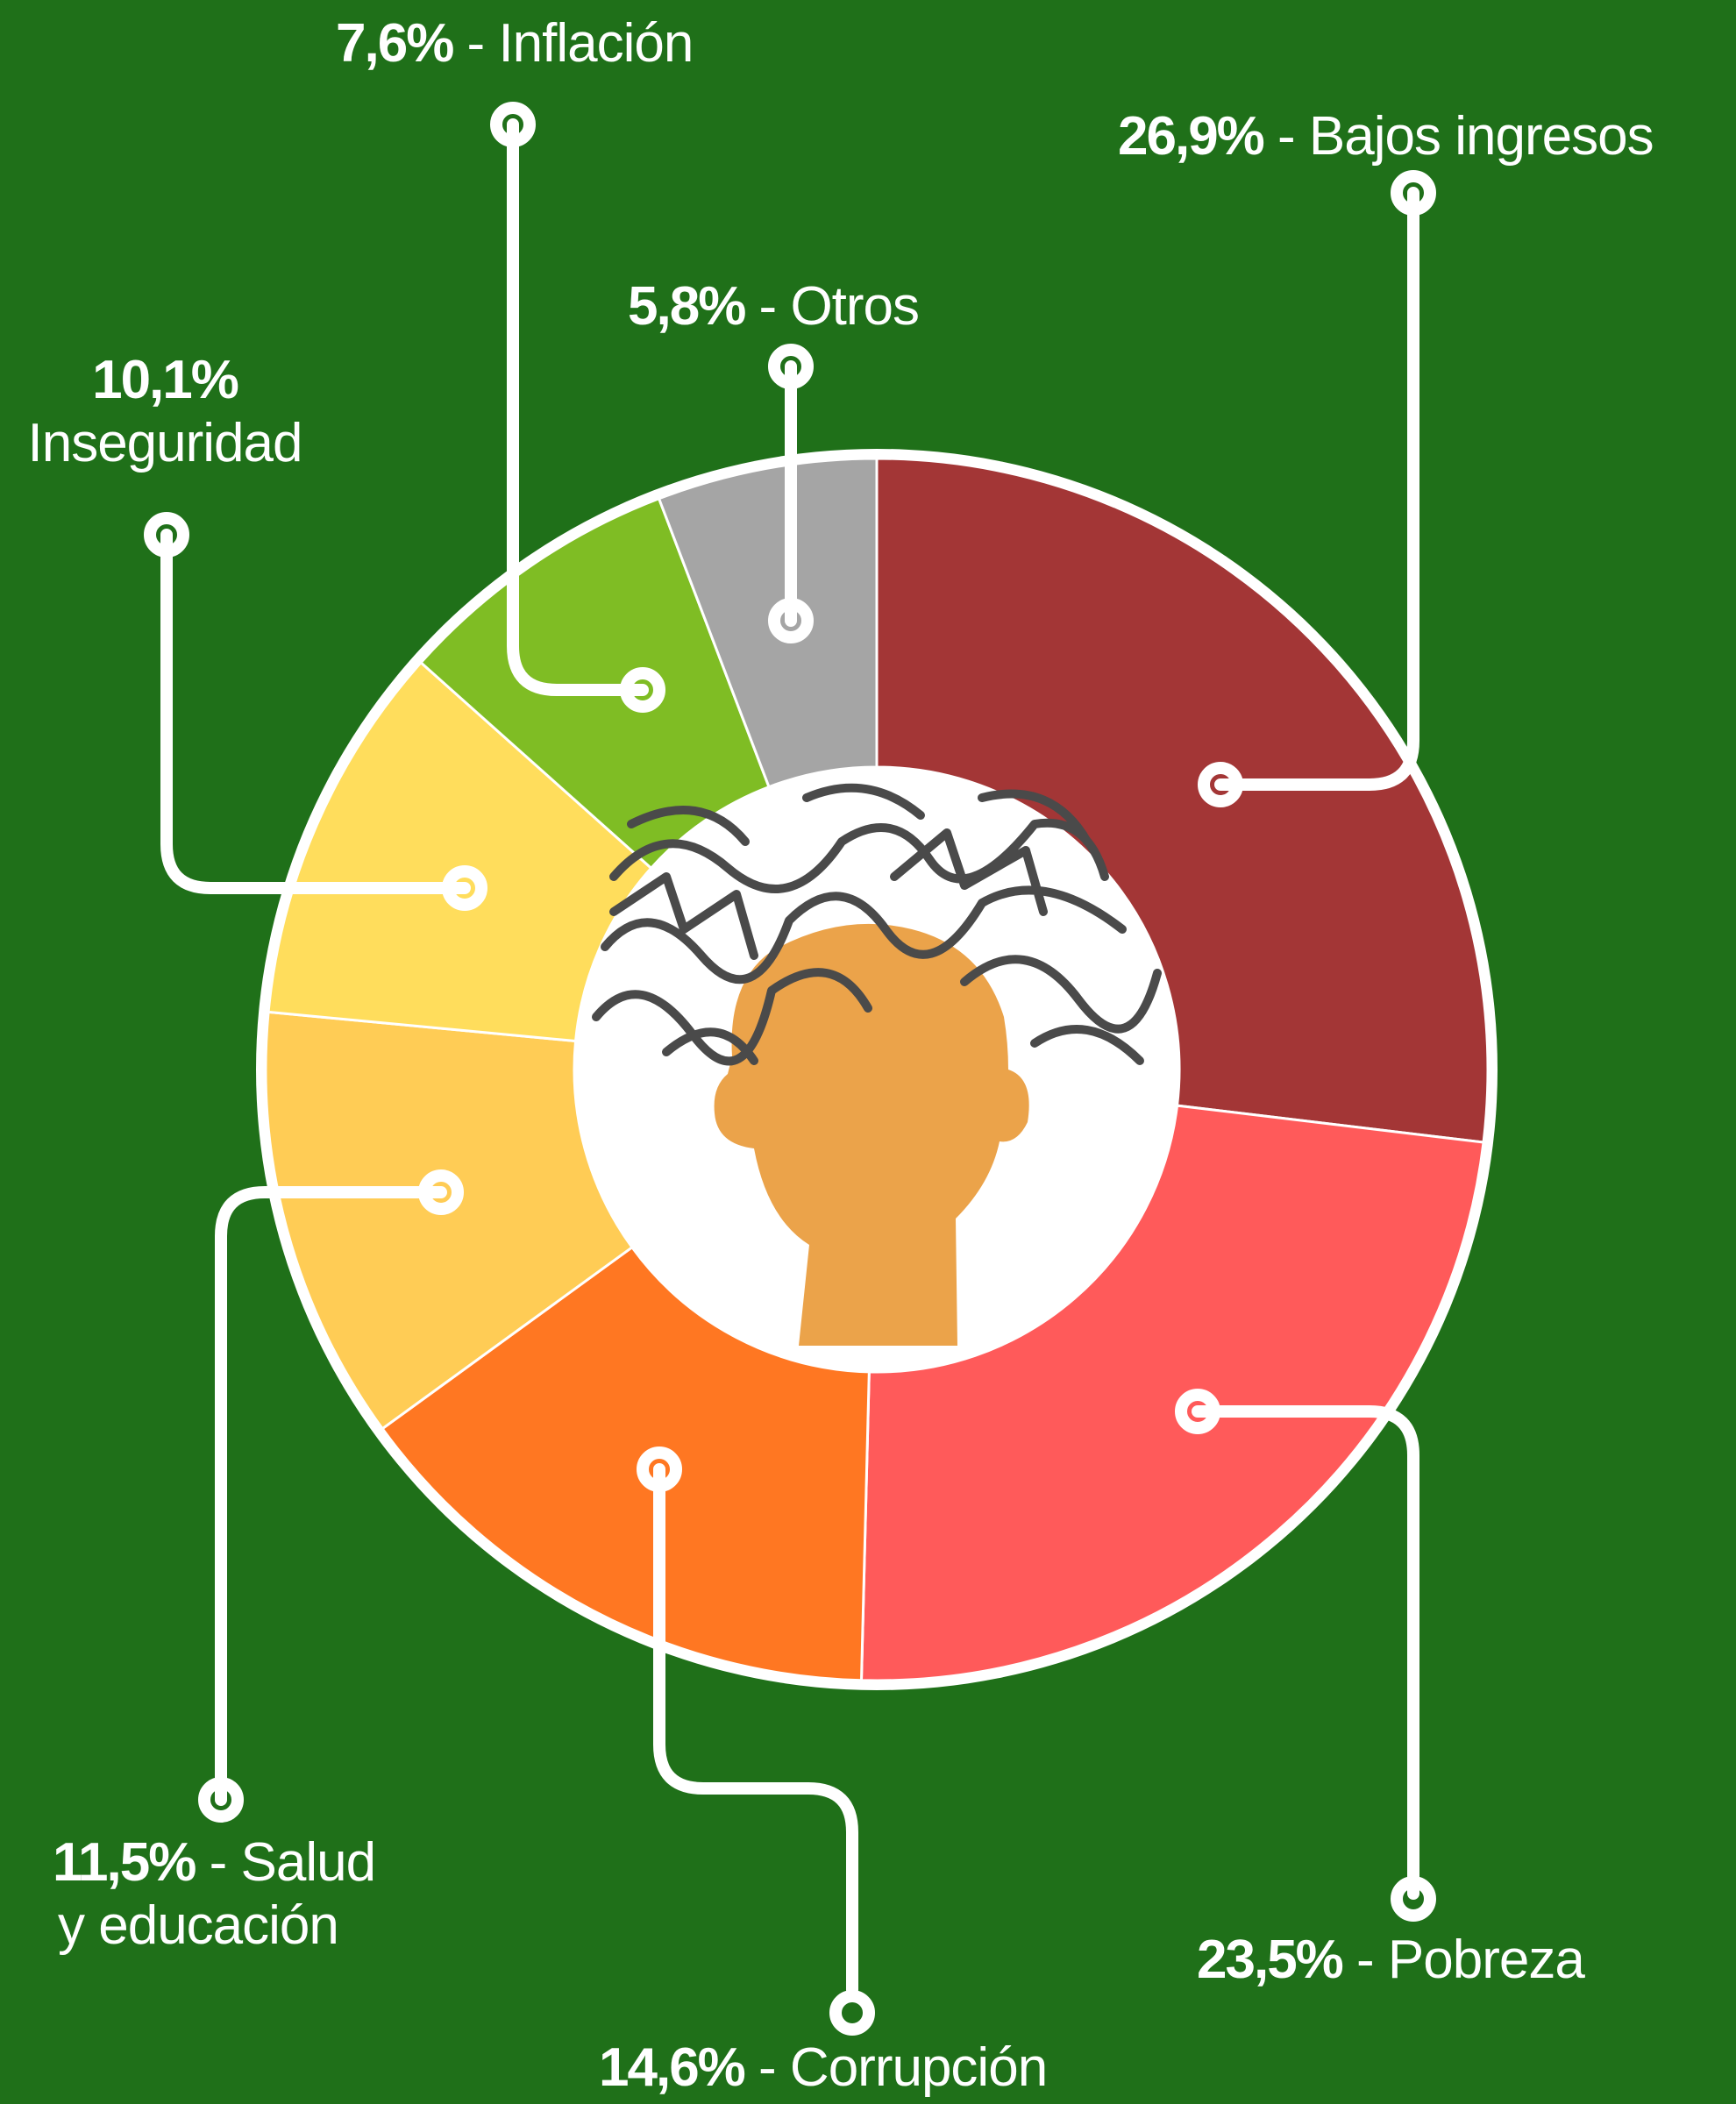  Describe the element at coordinates (1364, 1960) in the screenshot. I see `label-pobreza-sep: -` at that location.